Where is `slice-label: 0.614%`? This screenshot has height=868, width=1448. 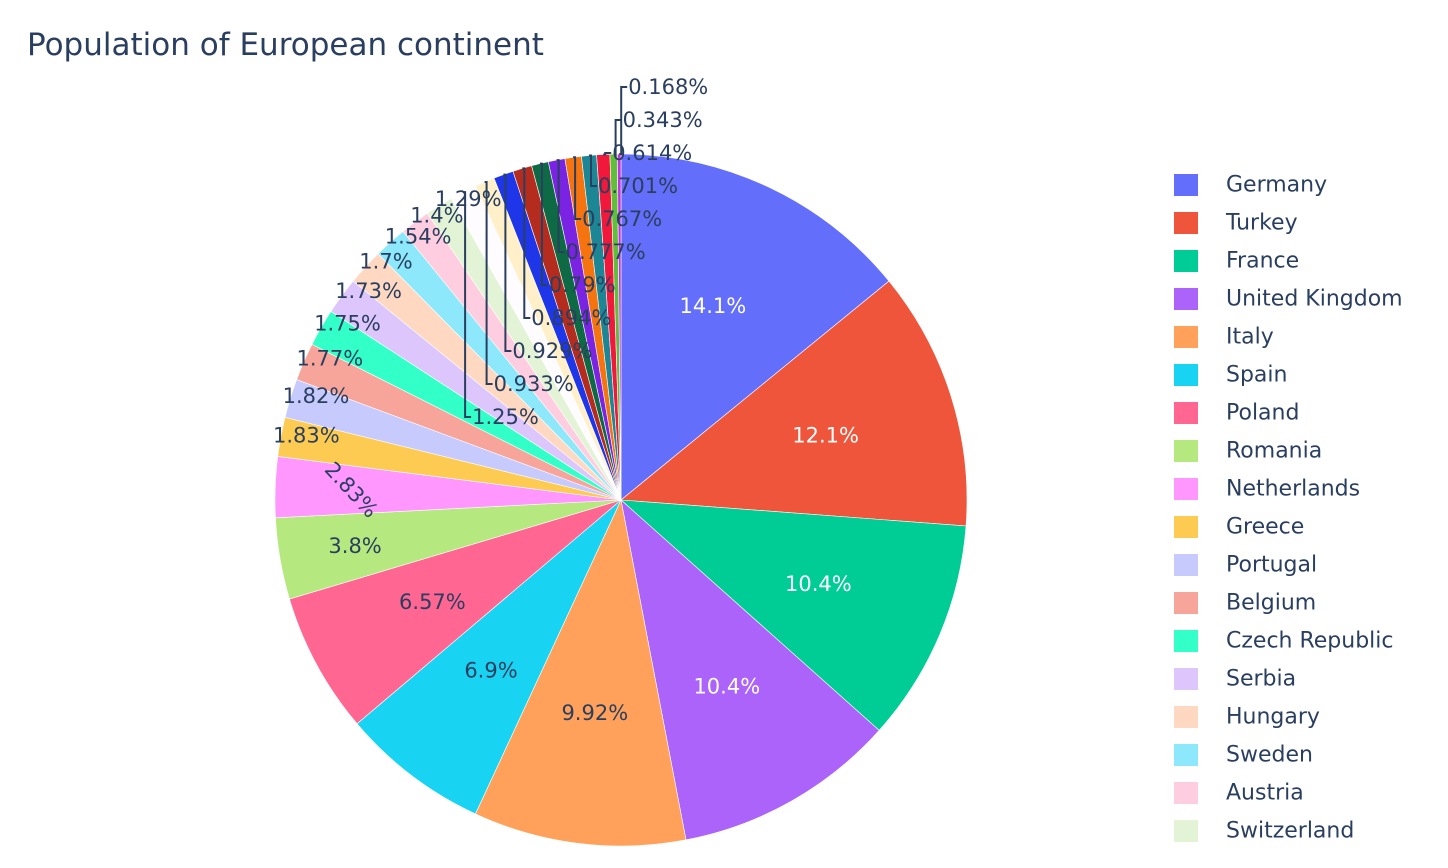 slice-label: 0.614% is located at coordinates (652, 153).